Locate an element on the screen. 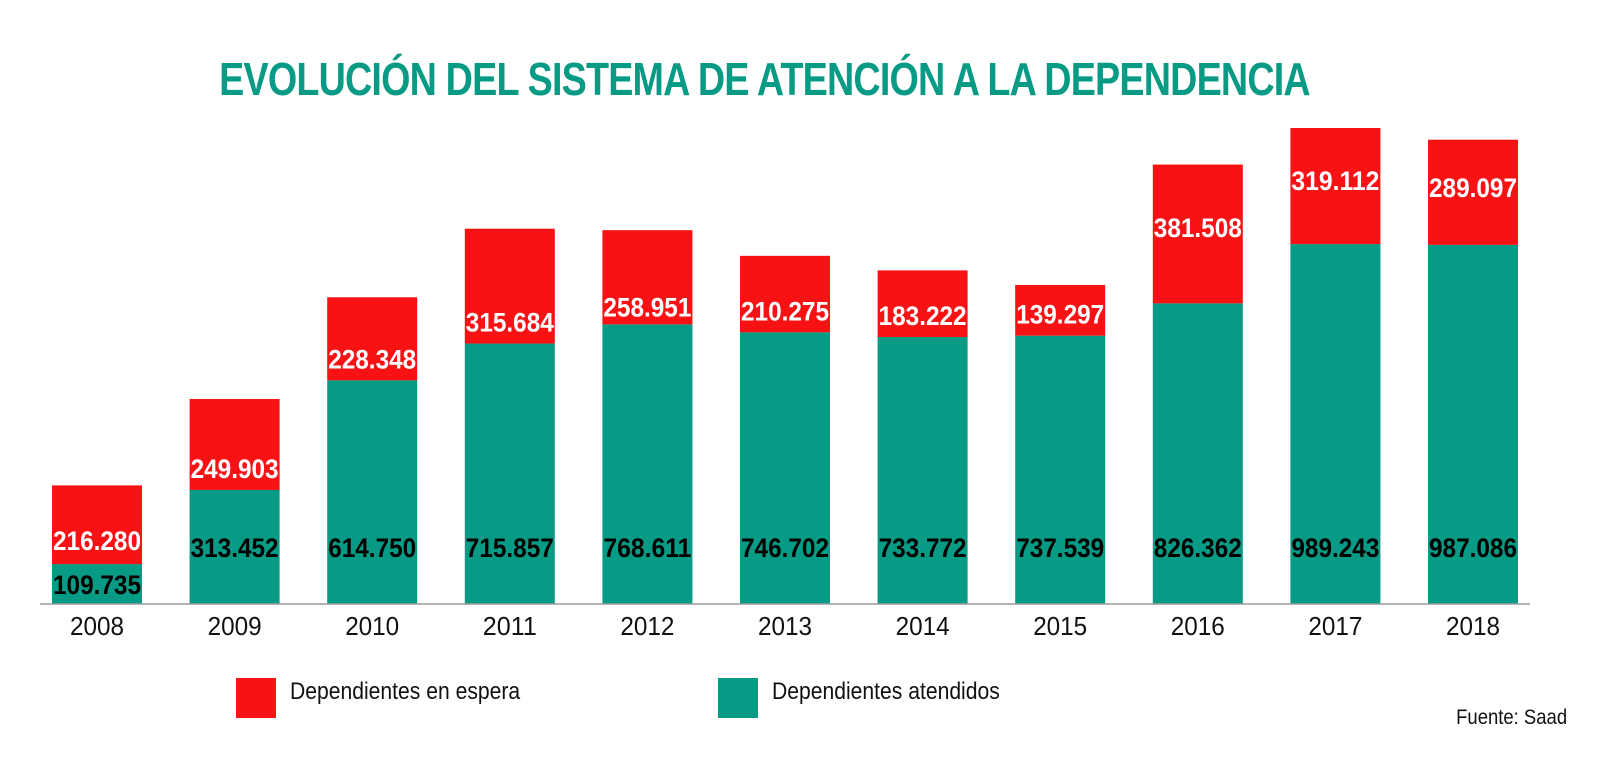  label-en-espera-2011: 315.684 is located at coordinates (510, 323).